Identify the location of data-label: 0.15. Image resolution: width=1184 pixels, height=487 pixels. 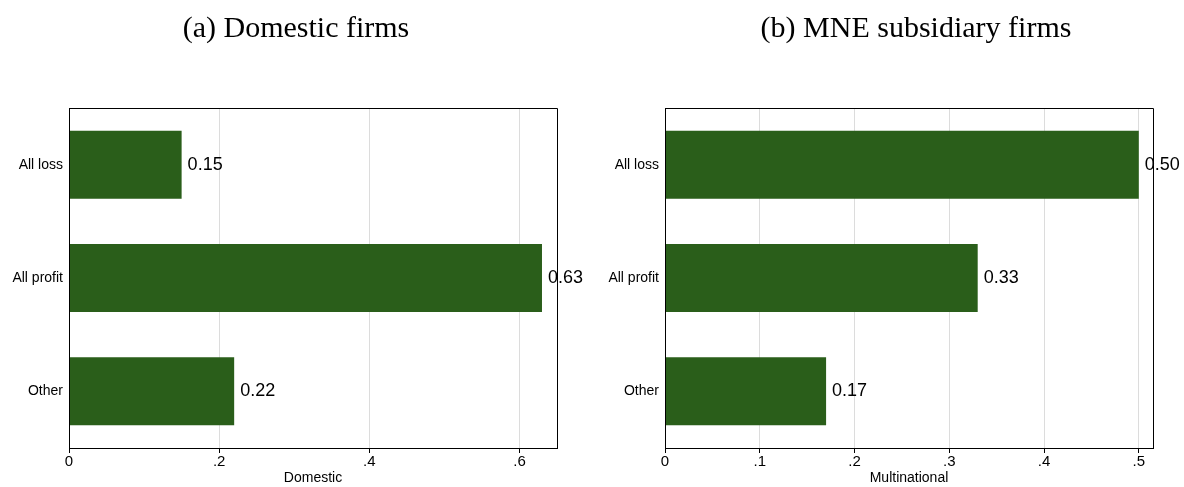
(205, 163).